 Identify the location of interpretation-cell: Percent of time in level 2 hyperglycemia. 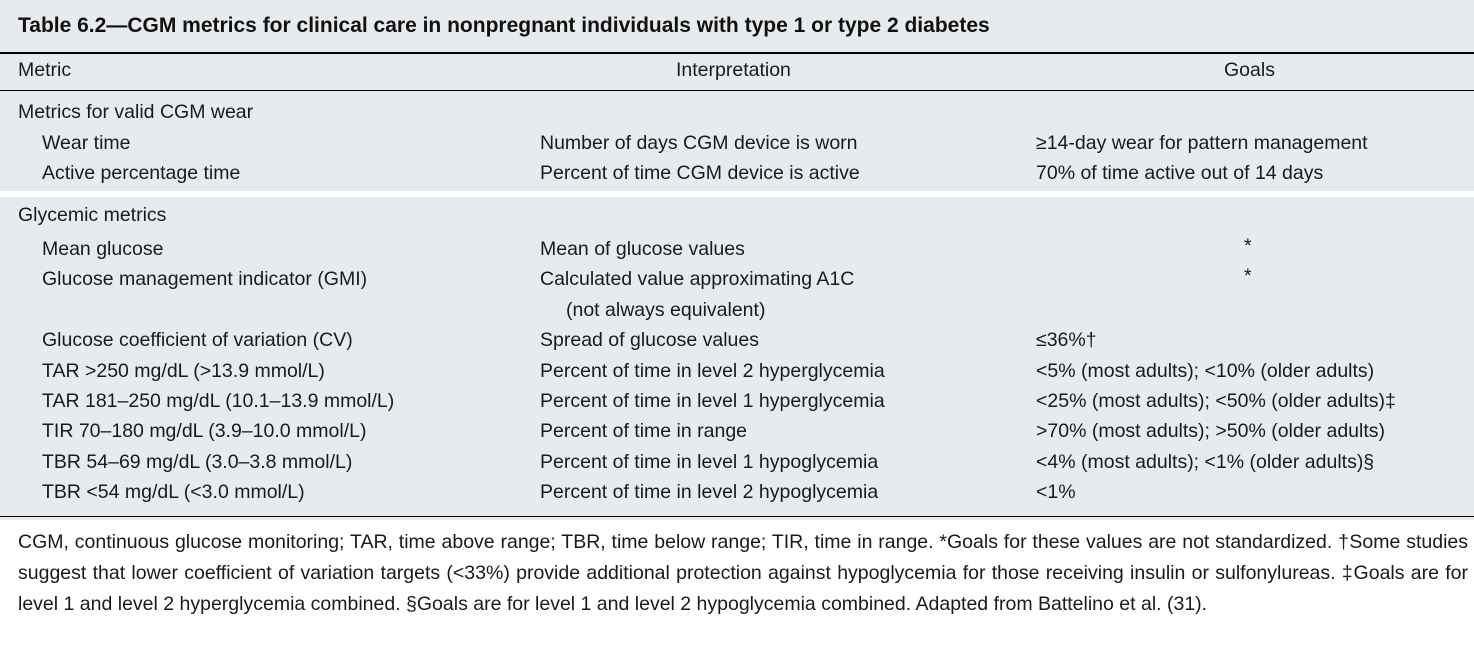
(712, 371).